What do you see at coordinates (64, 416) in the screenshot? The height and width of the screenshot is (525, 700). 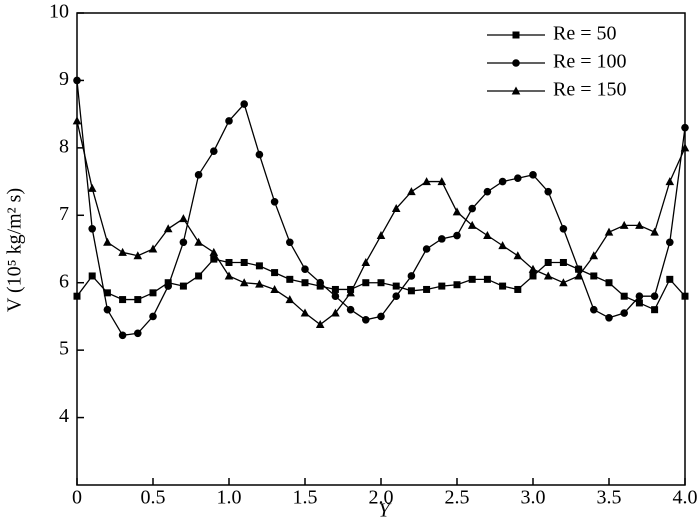 I see `y-tick-label: 4` at bounding box center [64, 416].